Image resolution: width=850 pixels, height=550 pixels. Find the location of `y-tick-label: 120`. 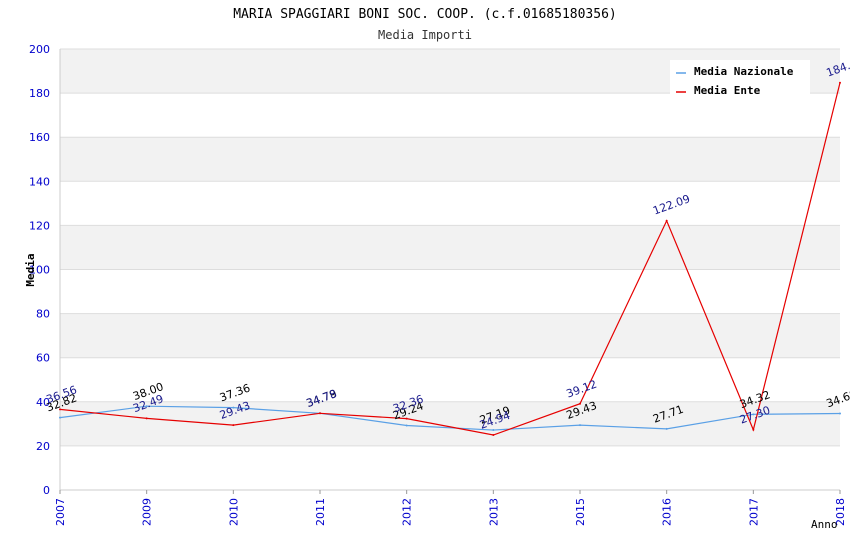

y-tick-label: 120 is located at coordinates (39, 225).